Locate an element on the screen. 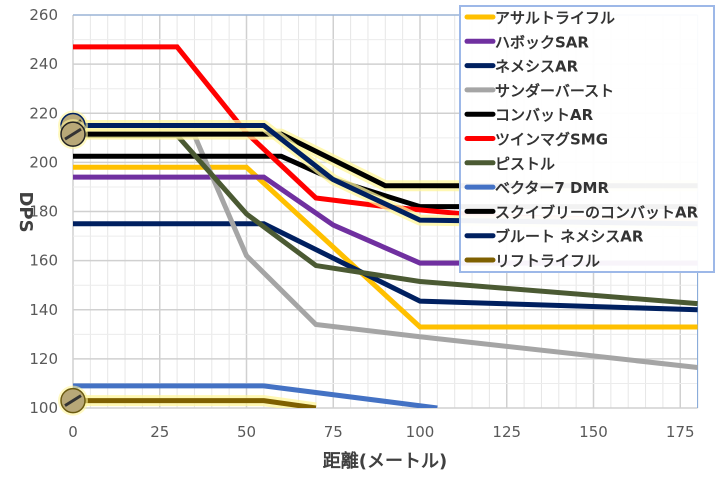 Image resolution: width=720 pixels, height=480 pixels. x-axis-ticks: 0 25 50 75 100 125 150 175 is located at coordinates (381, 432).